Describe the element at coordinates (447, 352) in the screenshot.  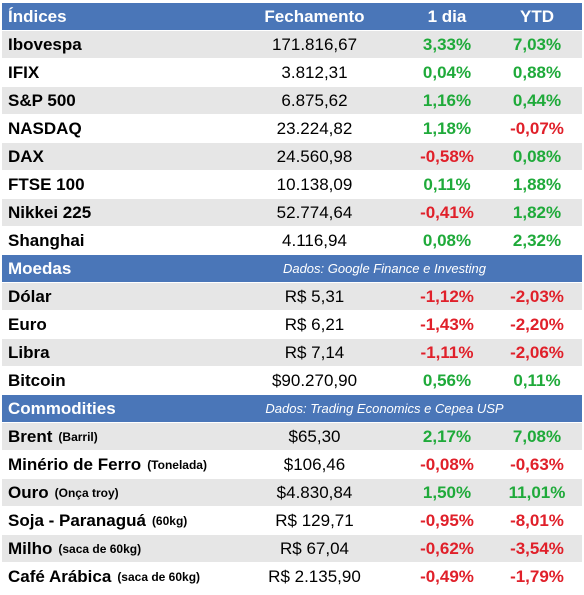
I see `row-day: -1,11%` at that location.